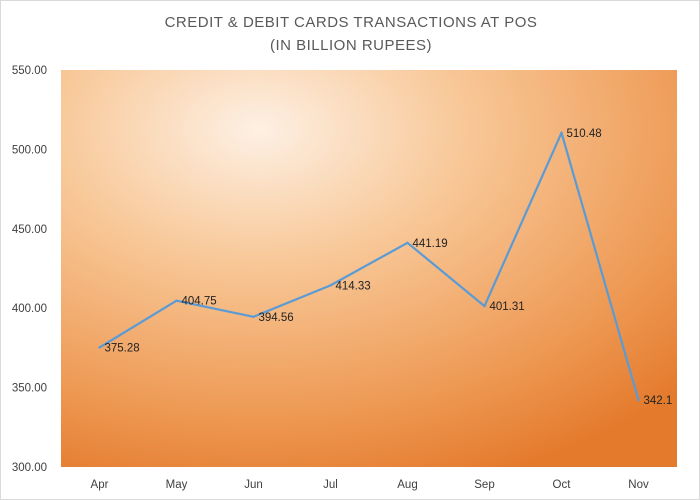 The width and height of the screenshot is (700, 500). What do you see at coordinates (484, 485) in the screenshot?
I see `x-tick-label: Sep` at bounding box center [484, 485].